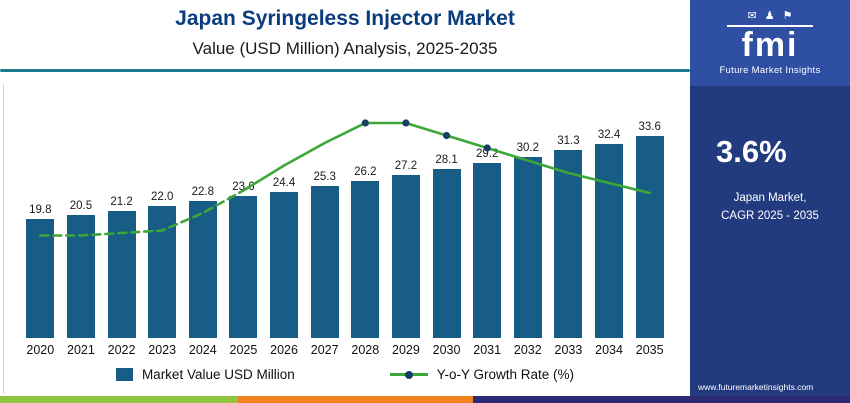  I want to click on bar-value-label: 24.4, so click(284, 182).